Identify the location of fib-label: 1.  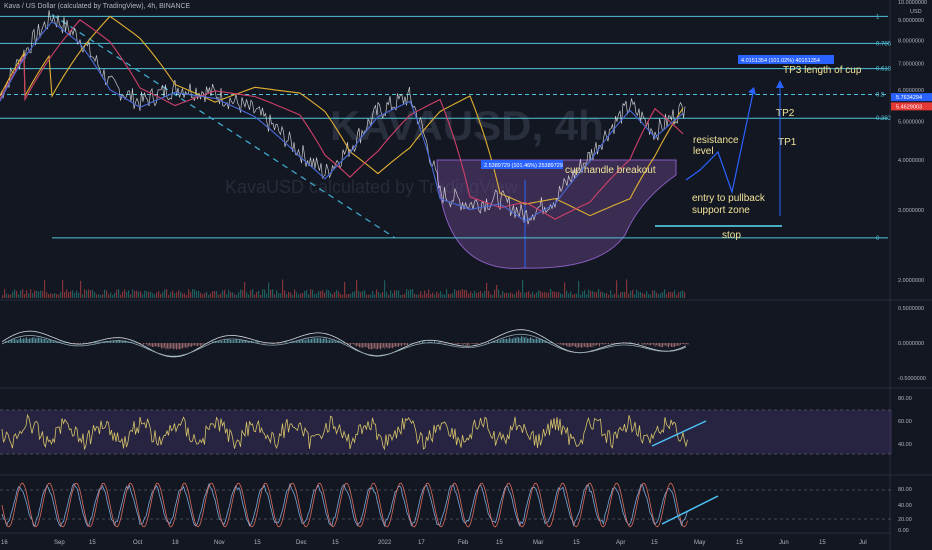
(878, 17).